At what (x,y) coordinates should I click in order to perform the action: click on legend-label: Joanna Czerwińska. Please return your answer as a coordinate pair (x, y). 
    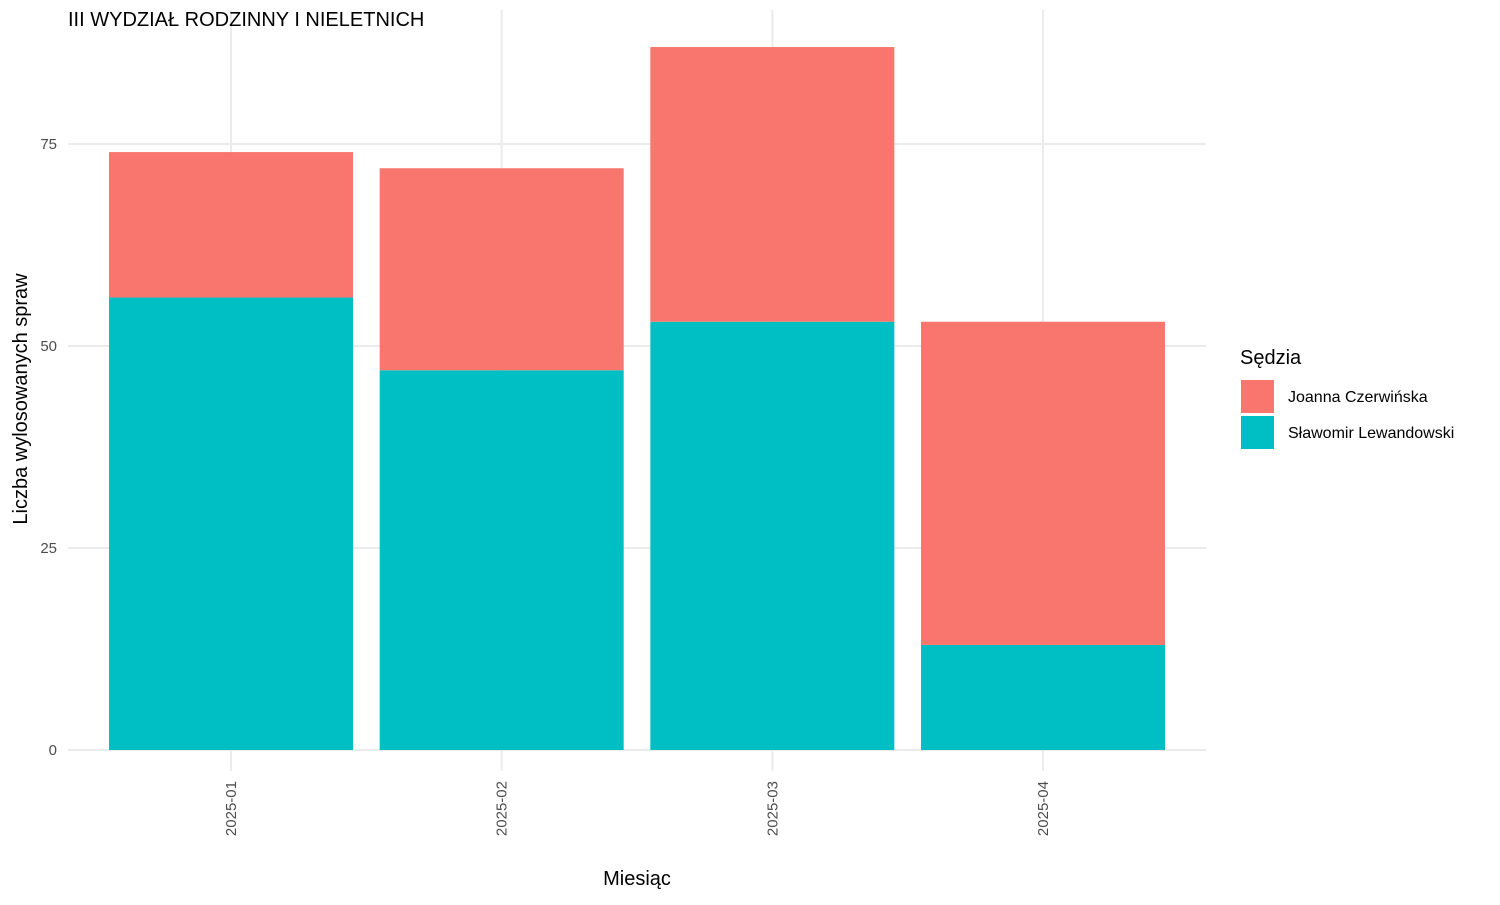
    Looking at the image, I should click on (1358, 397).